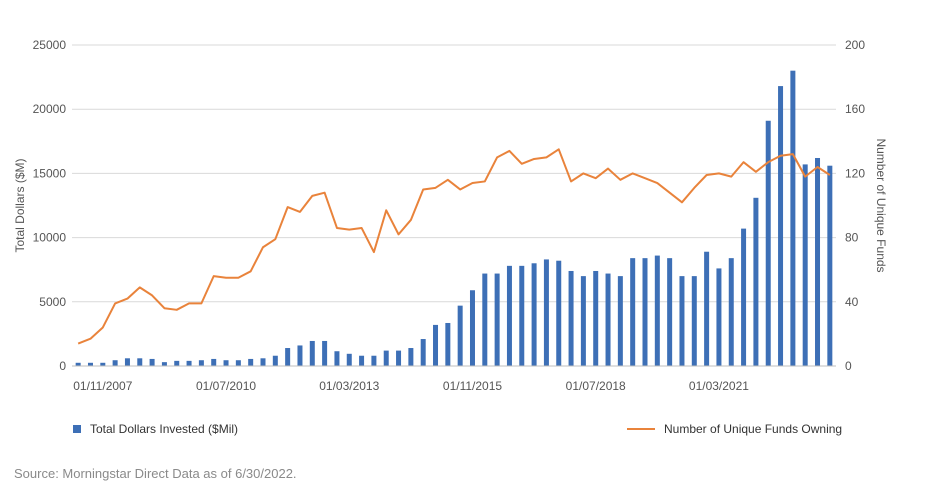 The height and width of the screenshot is (492, 949). What do you see at coordinates (855, 173) in the screenshot?
I see `y-right-tick-label: 120` at bounding box center [855, 173].